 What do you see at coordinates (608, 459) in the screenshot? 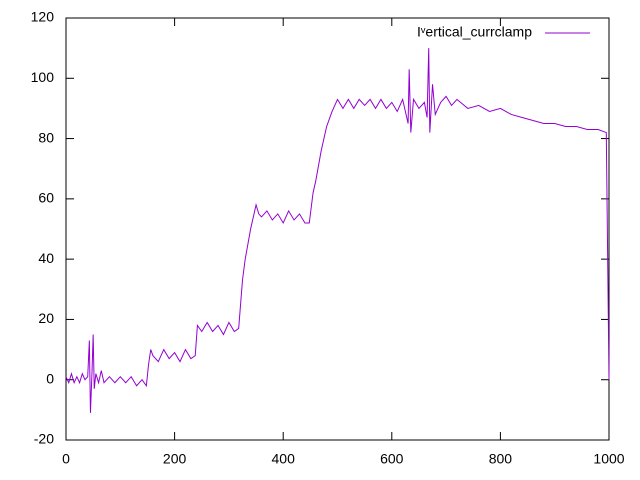
I see `x-tick-label: 1000` at bounding box center [608, 459].